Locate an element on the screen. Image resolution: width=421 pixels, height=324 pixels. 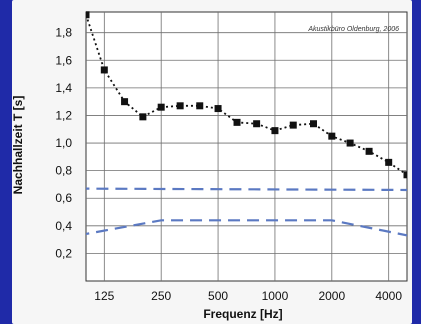
chart-annotation: Akustikbüro Oldenburg, 2006 is located at coordinates (353, 29).